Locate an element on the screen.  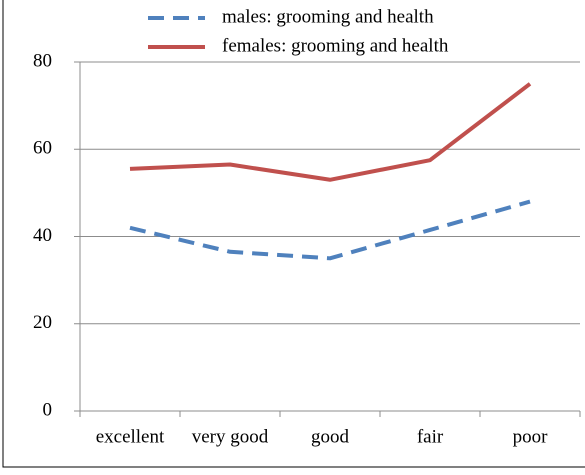
legend-label: females: grooming and health is located at coordinates (335, 45).